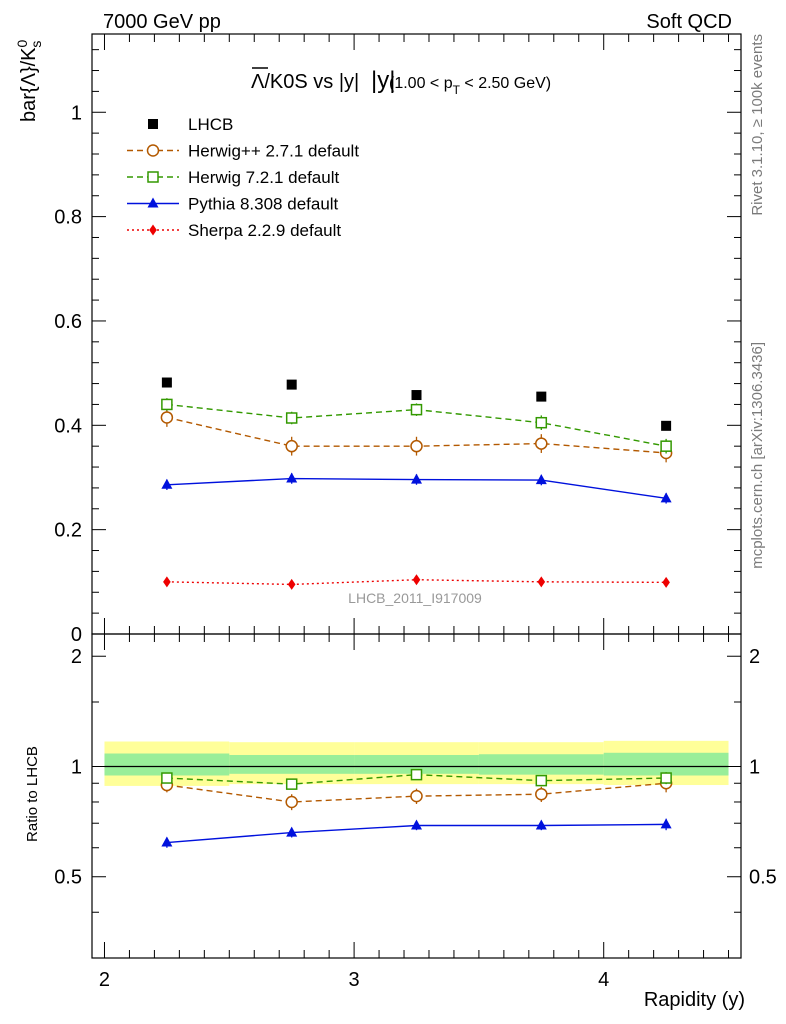  What do you see at coordinates (505, 83) in the screenshot?
I see `title-sub-post: < 2.50 GeV)` at bounding box center [505, 83].